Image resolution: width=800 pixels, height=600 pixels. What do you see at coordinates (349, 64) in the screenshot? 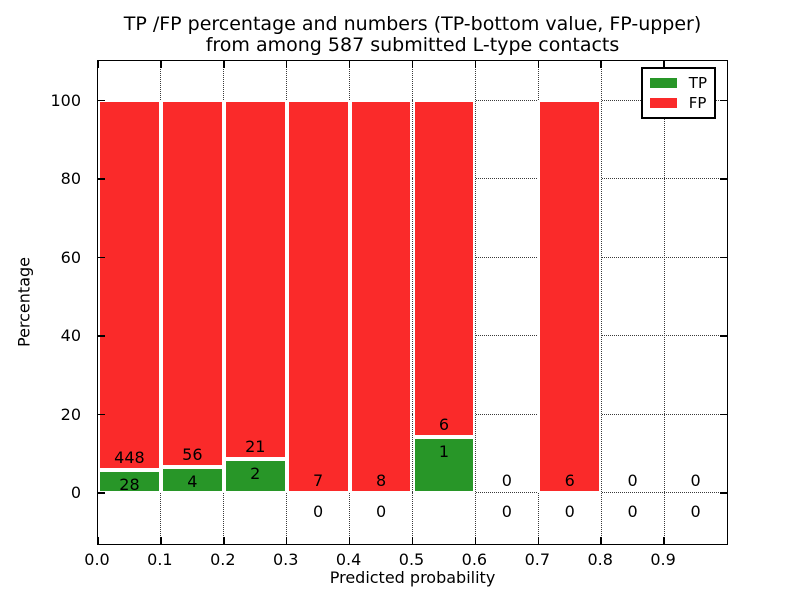
I see `x-tick-top-0.4` at bounding box center [349, 64].